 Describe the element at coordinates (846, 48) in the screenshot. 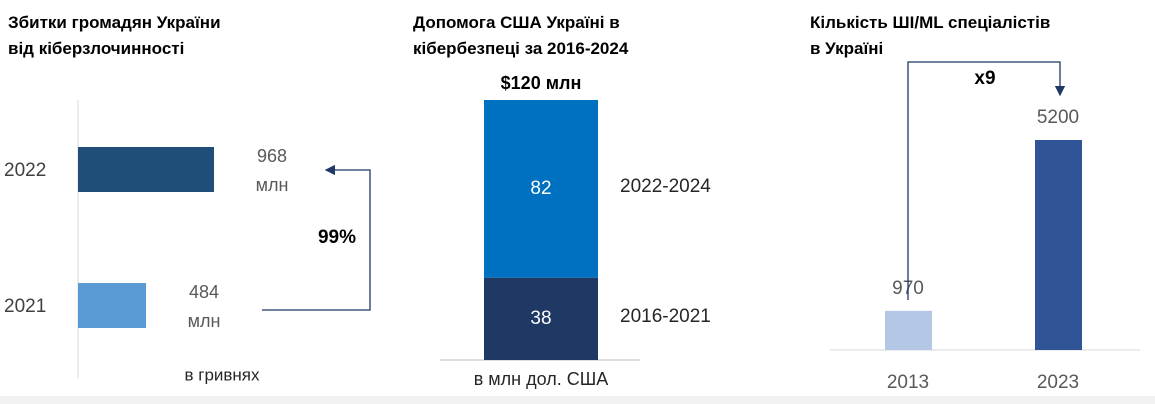

I see `chart-title: в Україні` at that location.